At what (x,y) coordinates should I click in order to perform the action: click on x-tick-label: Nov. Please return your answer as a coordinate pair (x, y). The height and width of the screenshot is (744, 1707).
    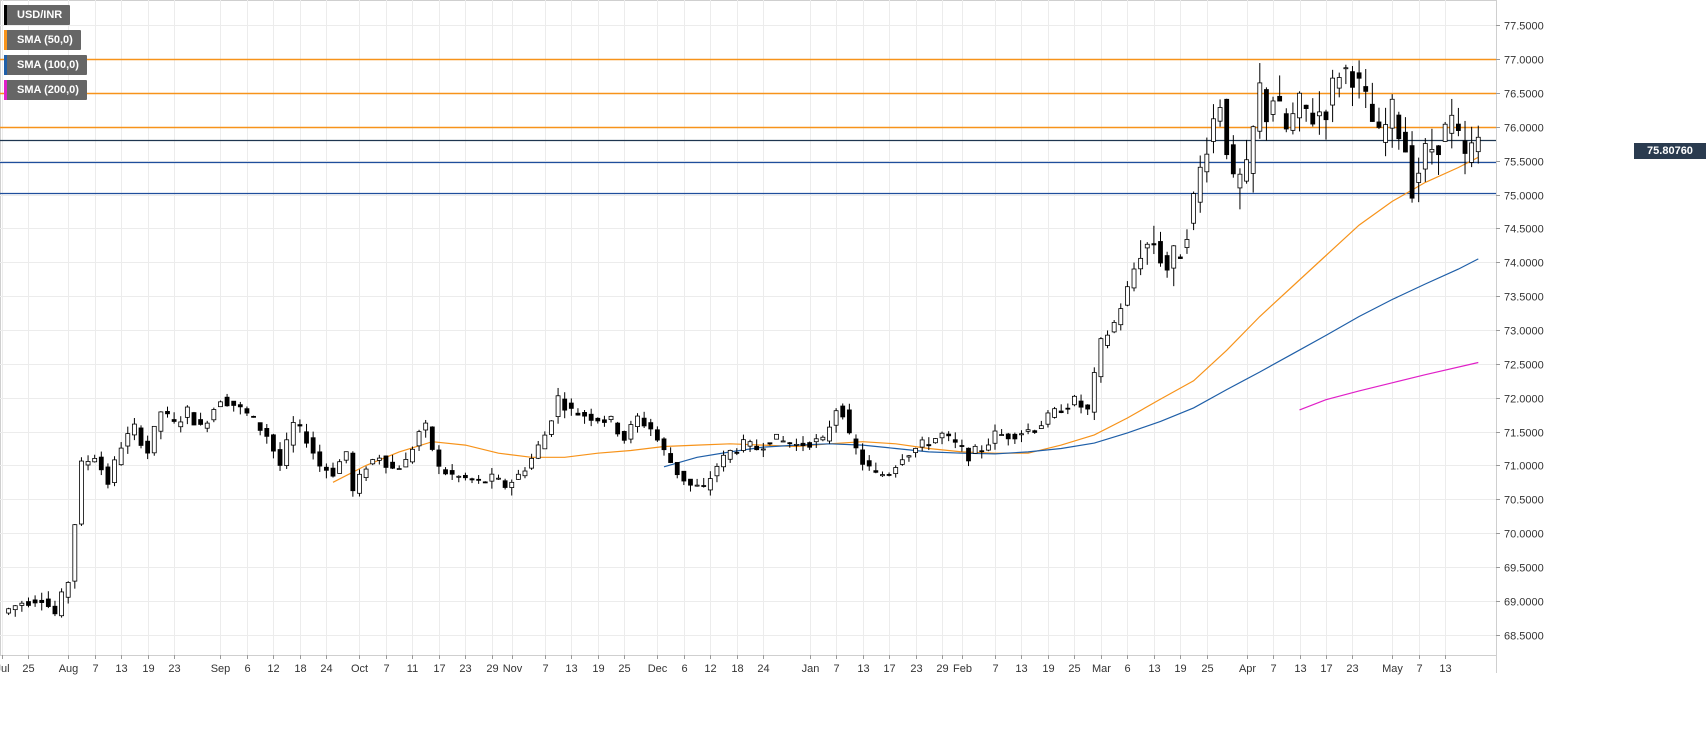
    Looking at the image, I should click on (513, 669).